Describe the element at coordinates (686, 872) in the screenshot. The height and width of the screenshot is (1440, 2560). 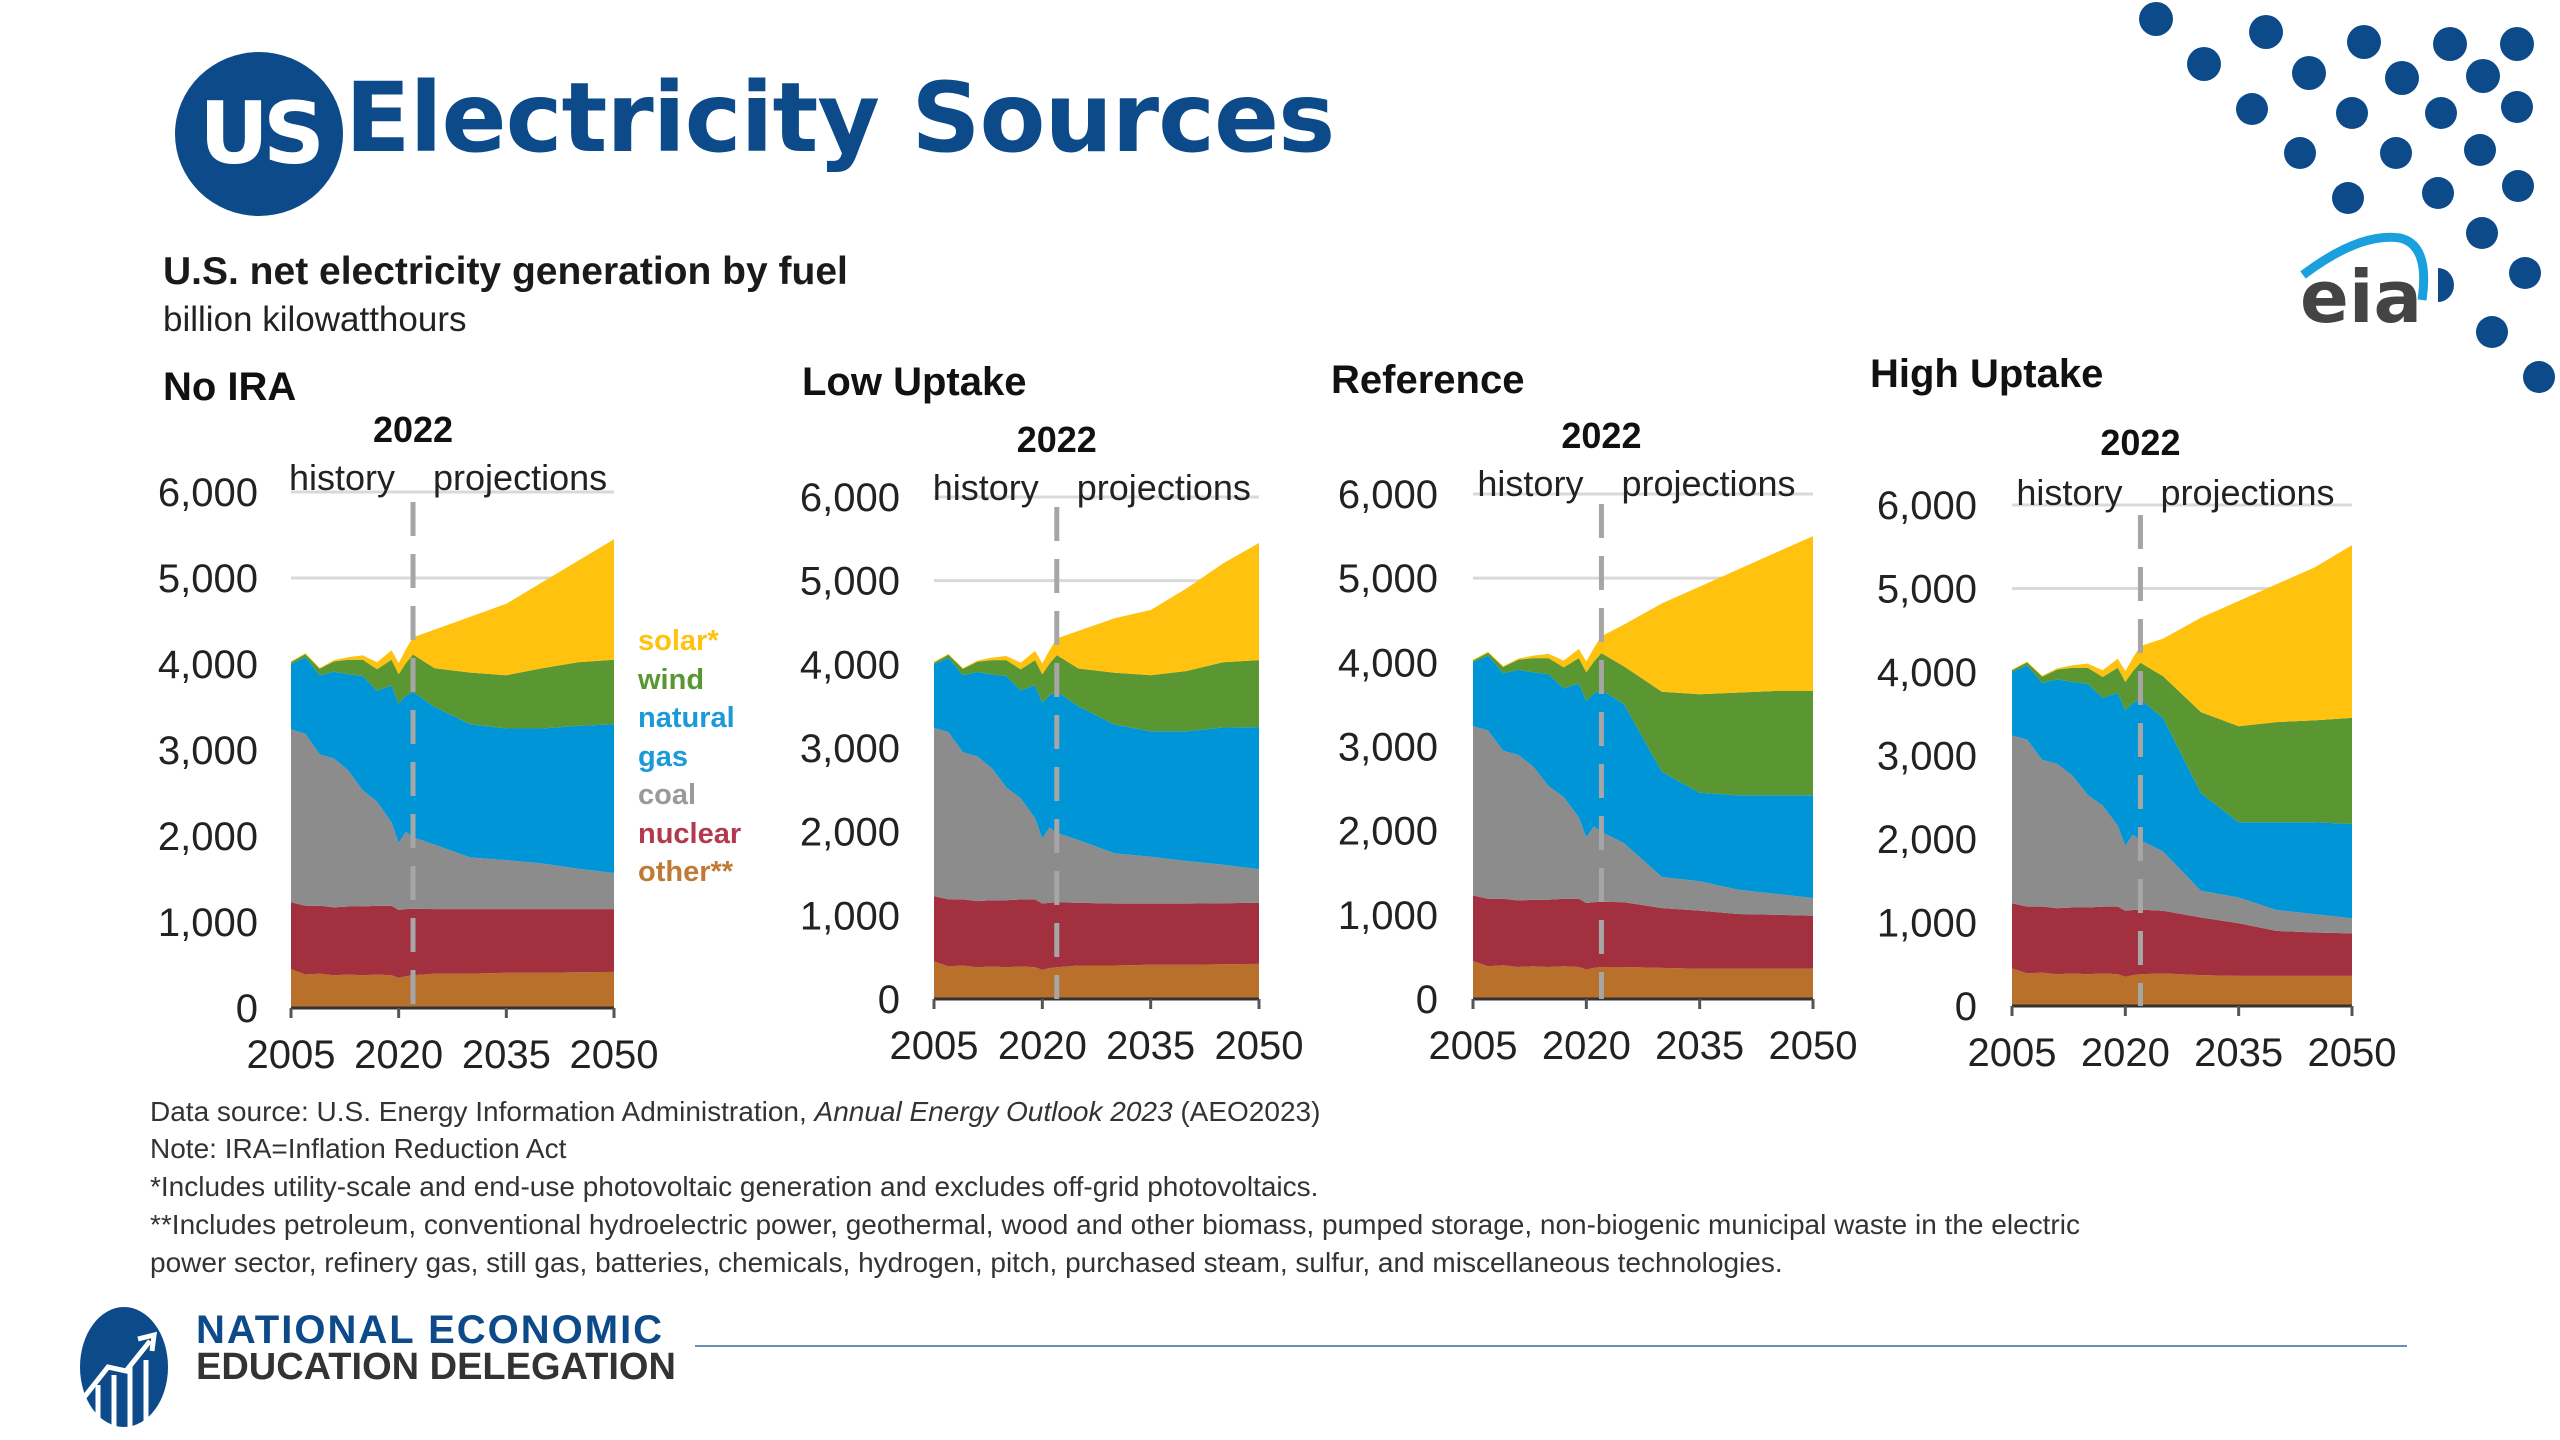
I see `legend-other: other**` at that location.